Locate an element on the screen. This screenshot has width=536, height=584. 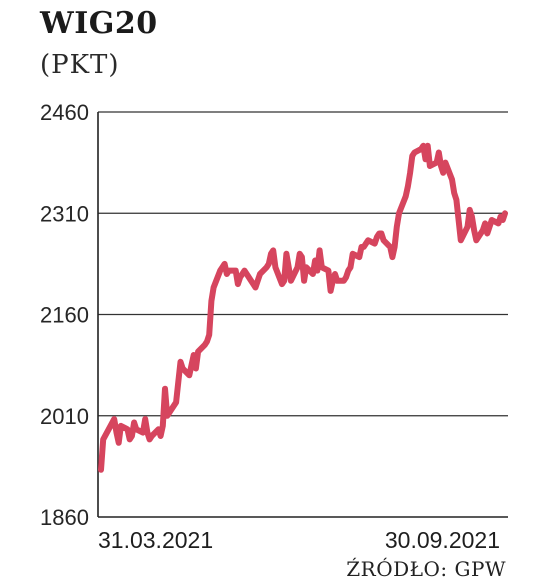
x-tick-label: 30.09.2021 is located at coordinates (442, 540).